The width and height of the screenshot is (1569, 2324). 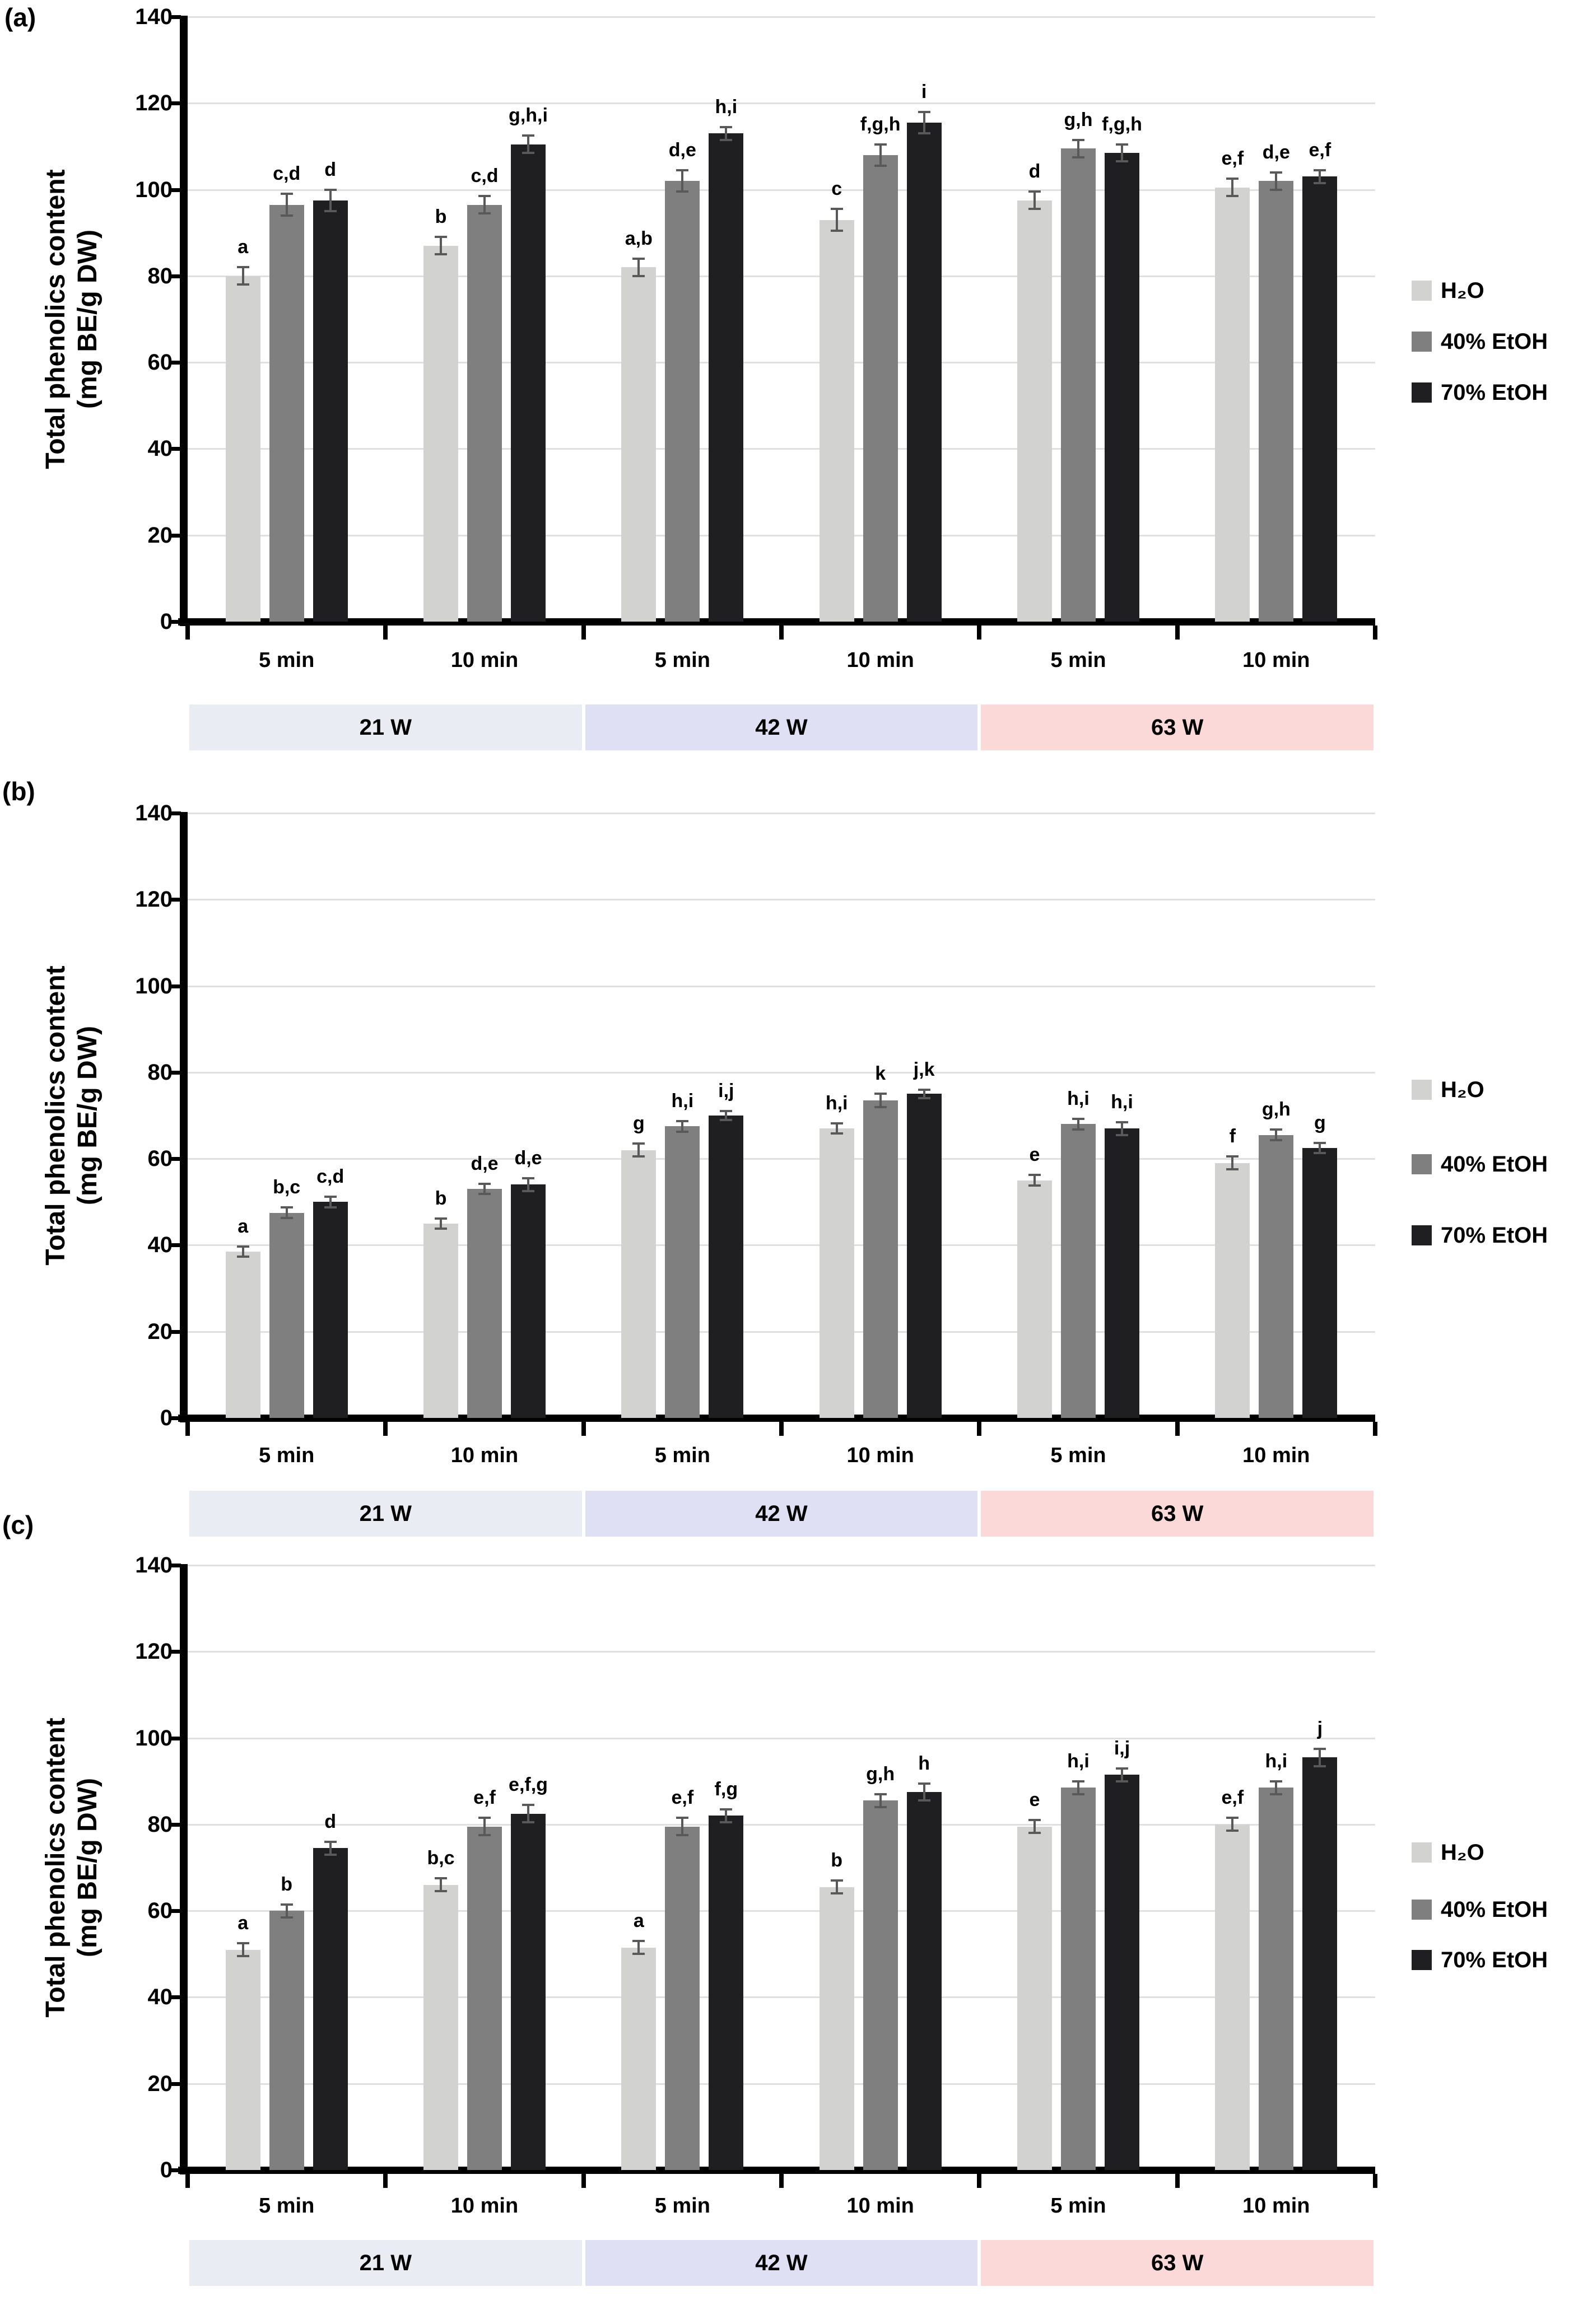 I want to click on y-axis-line, so click(x=184, y=1117).